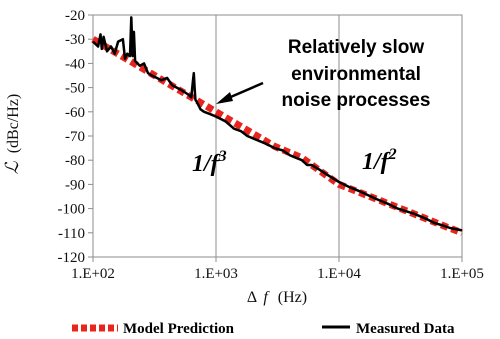  Describe the element at coordinates (75, 40) in the screenshot. I see `y-tick-label: -30` at that location.